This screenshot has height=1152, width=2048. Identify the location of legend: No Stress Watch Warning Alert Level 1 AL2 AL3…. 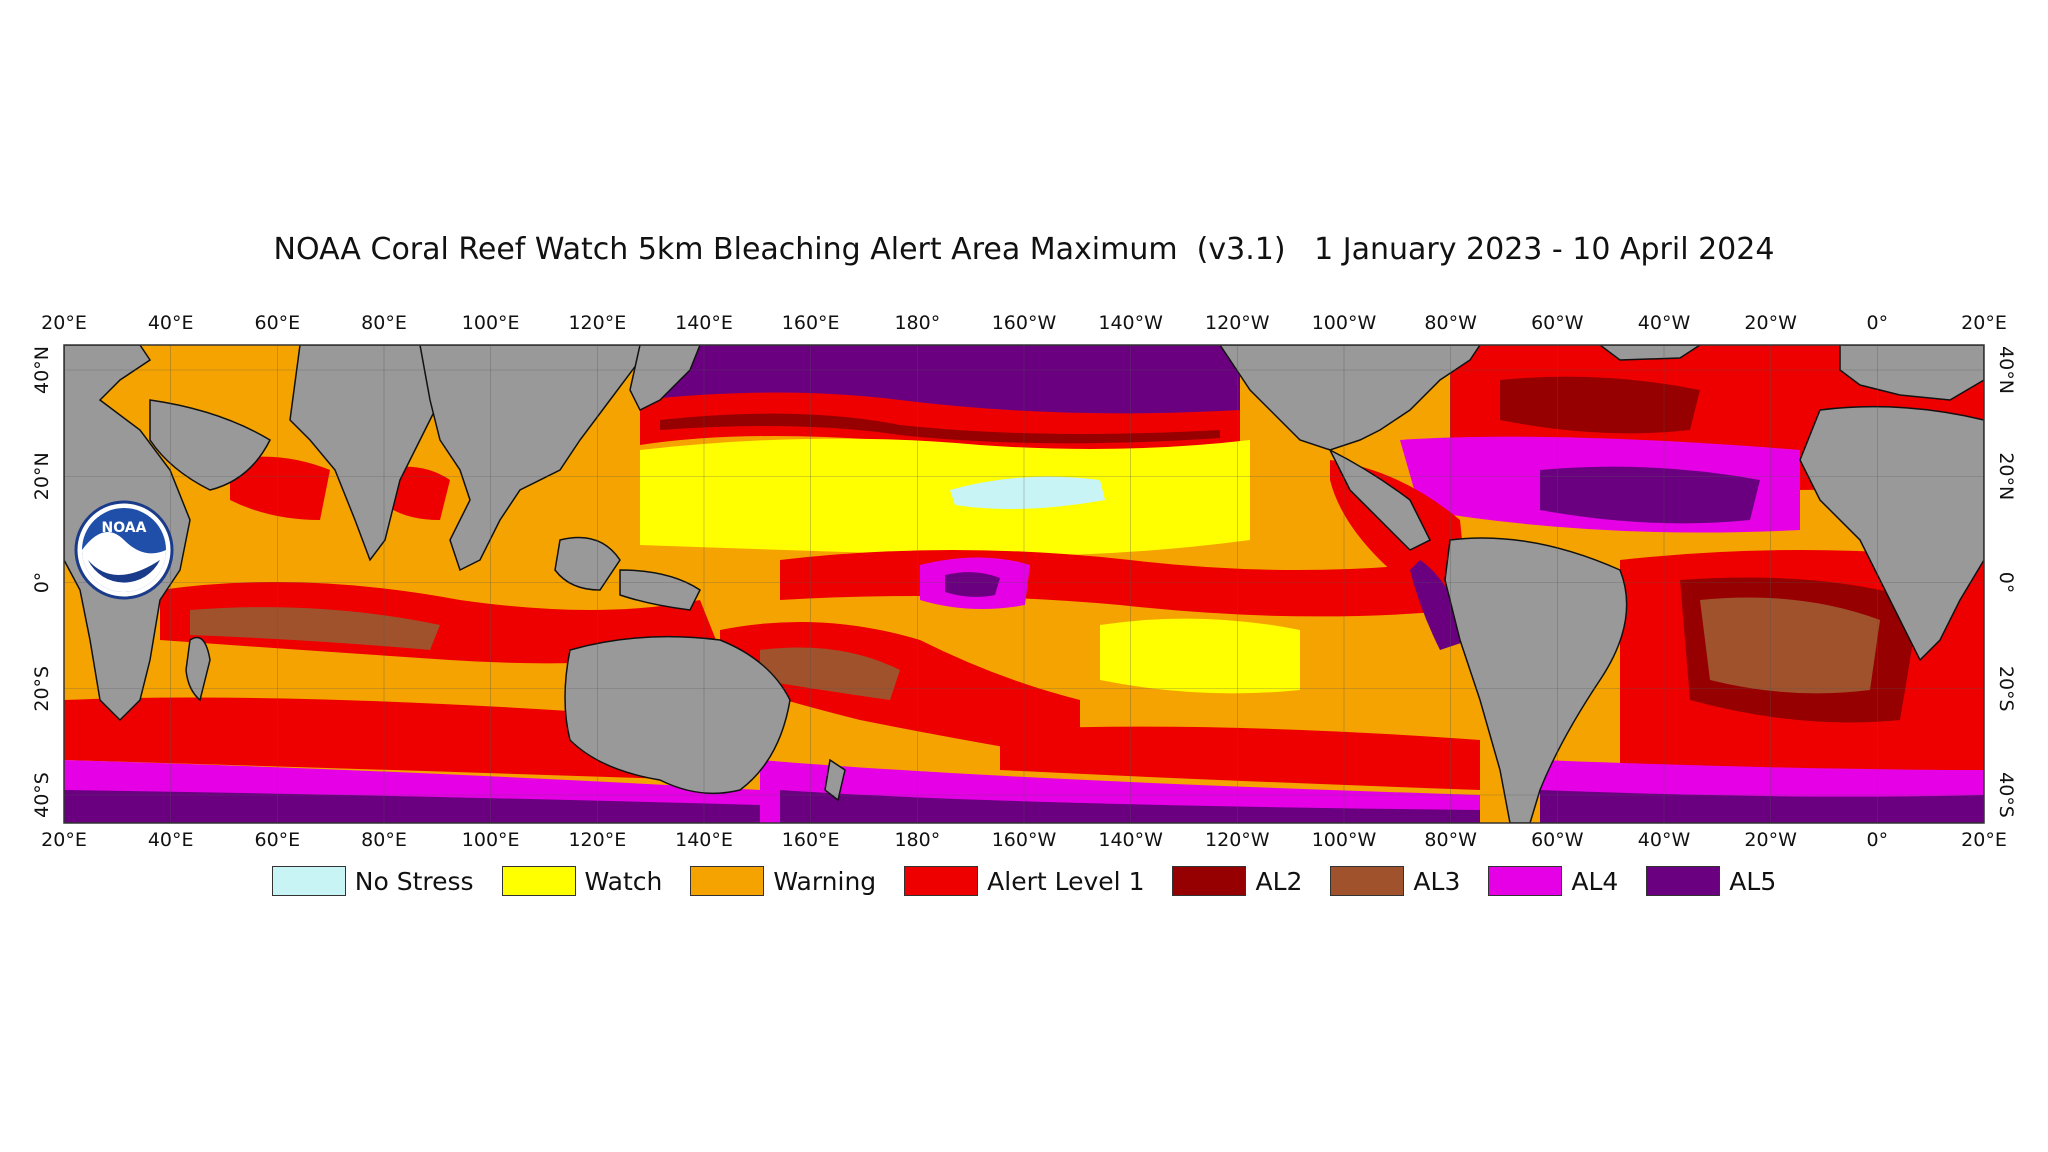
(1024, 881).